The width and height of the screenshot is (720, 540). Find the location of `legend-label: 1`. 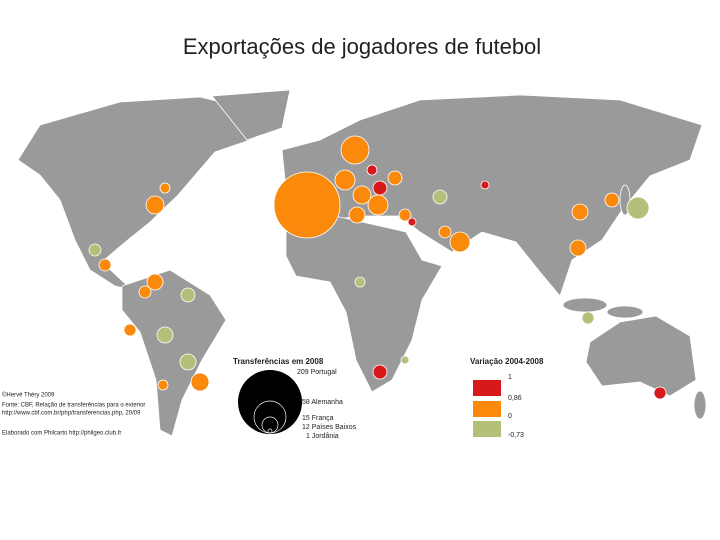

legend-label: 1 is located at coordinates (510, 377).